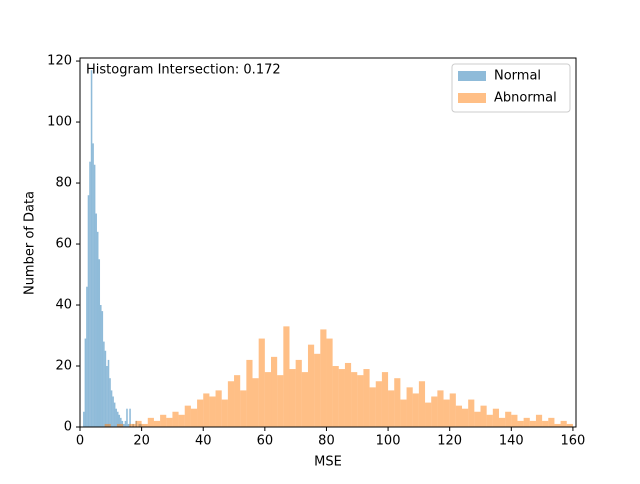  I want to click on y-tick-label: 100, so click(59, 122).